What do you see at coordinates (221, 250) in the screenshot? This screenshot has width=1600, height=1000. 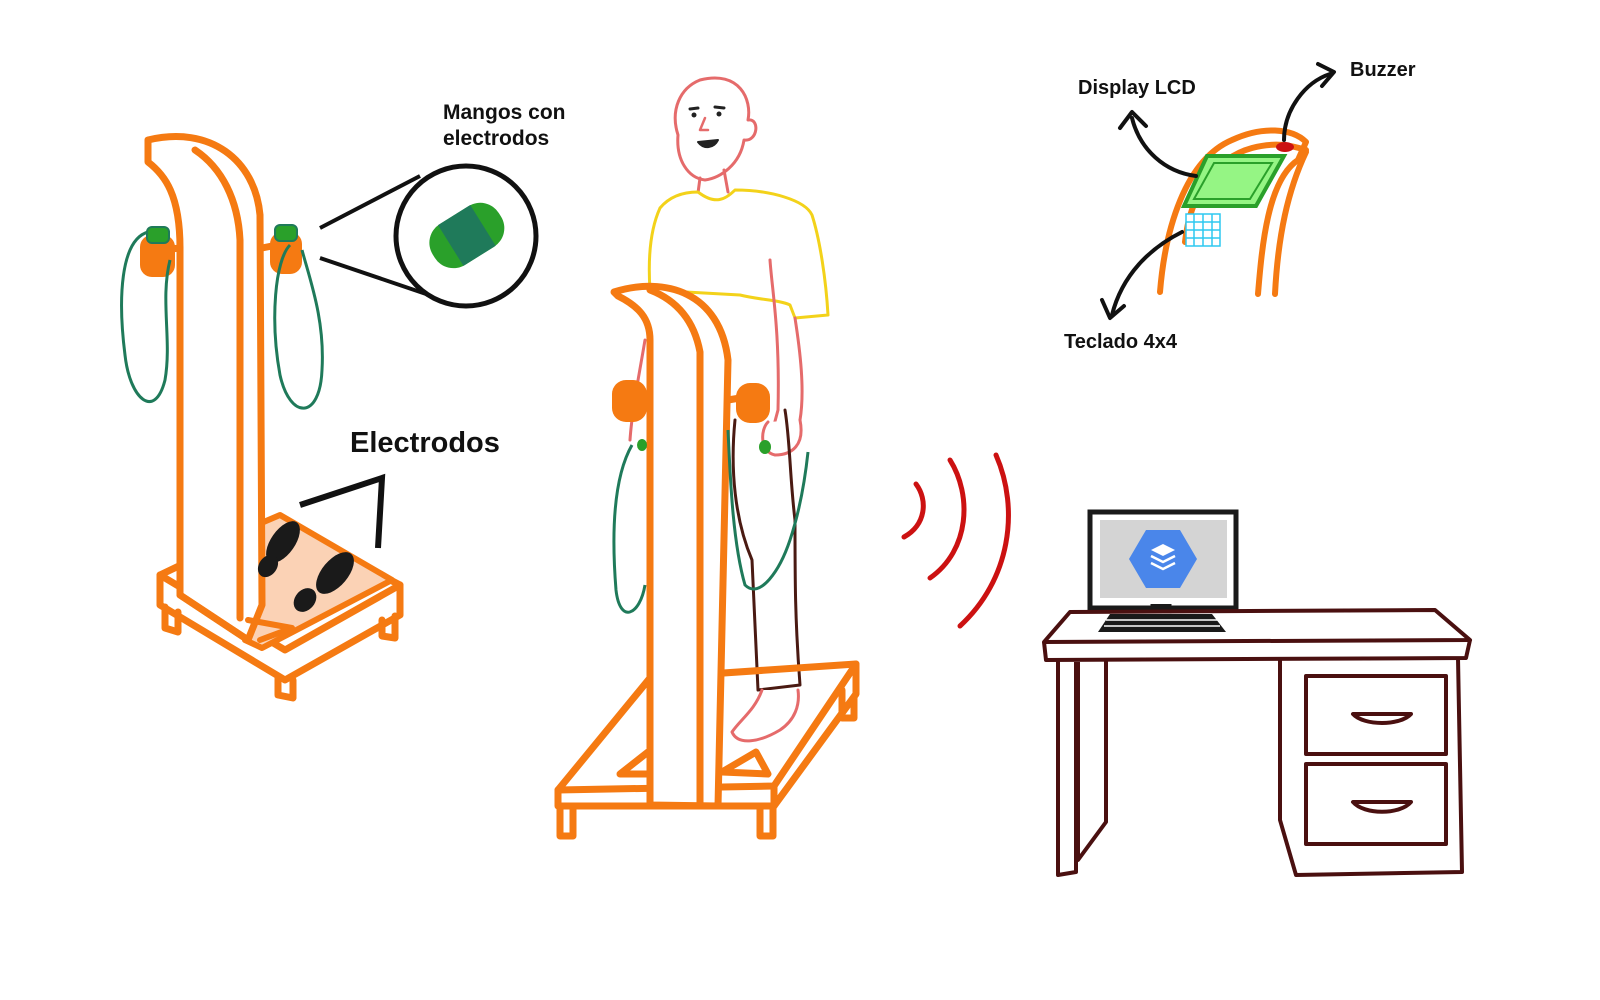 I see `hand-electrodes-left` at bounding box center [221, 250].